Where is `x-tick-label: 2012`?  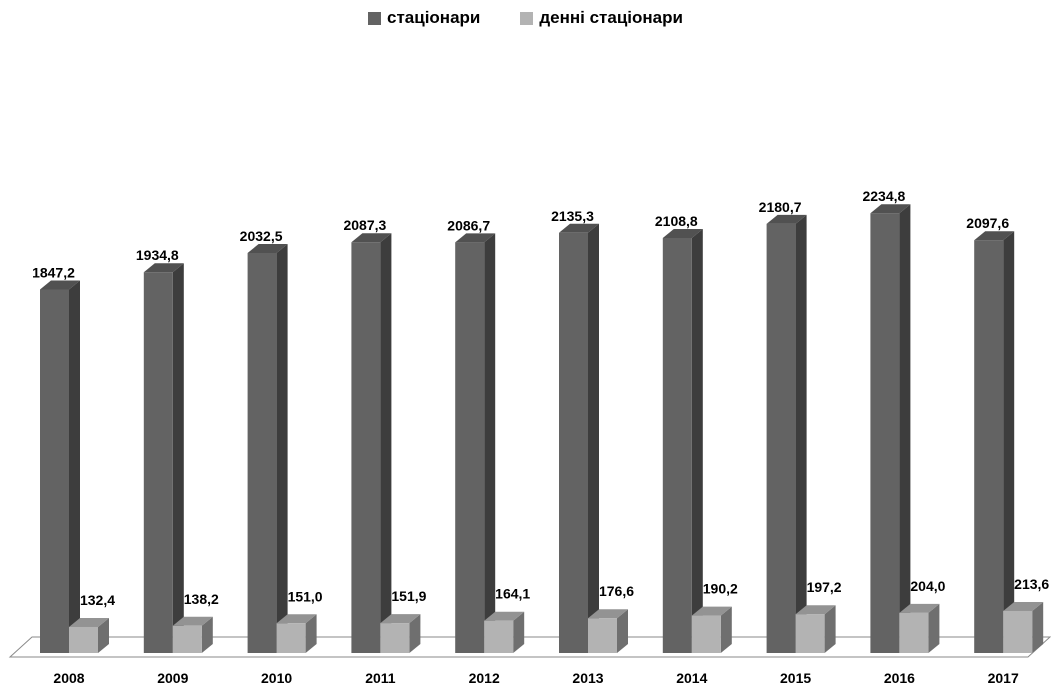 x-tick-label: 2012 is located at coordinates (484, 678).